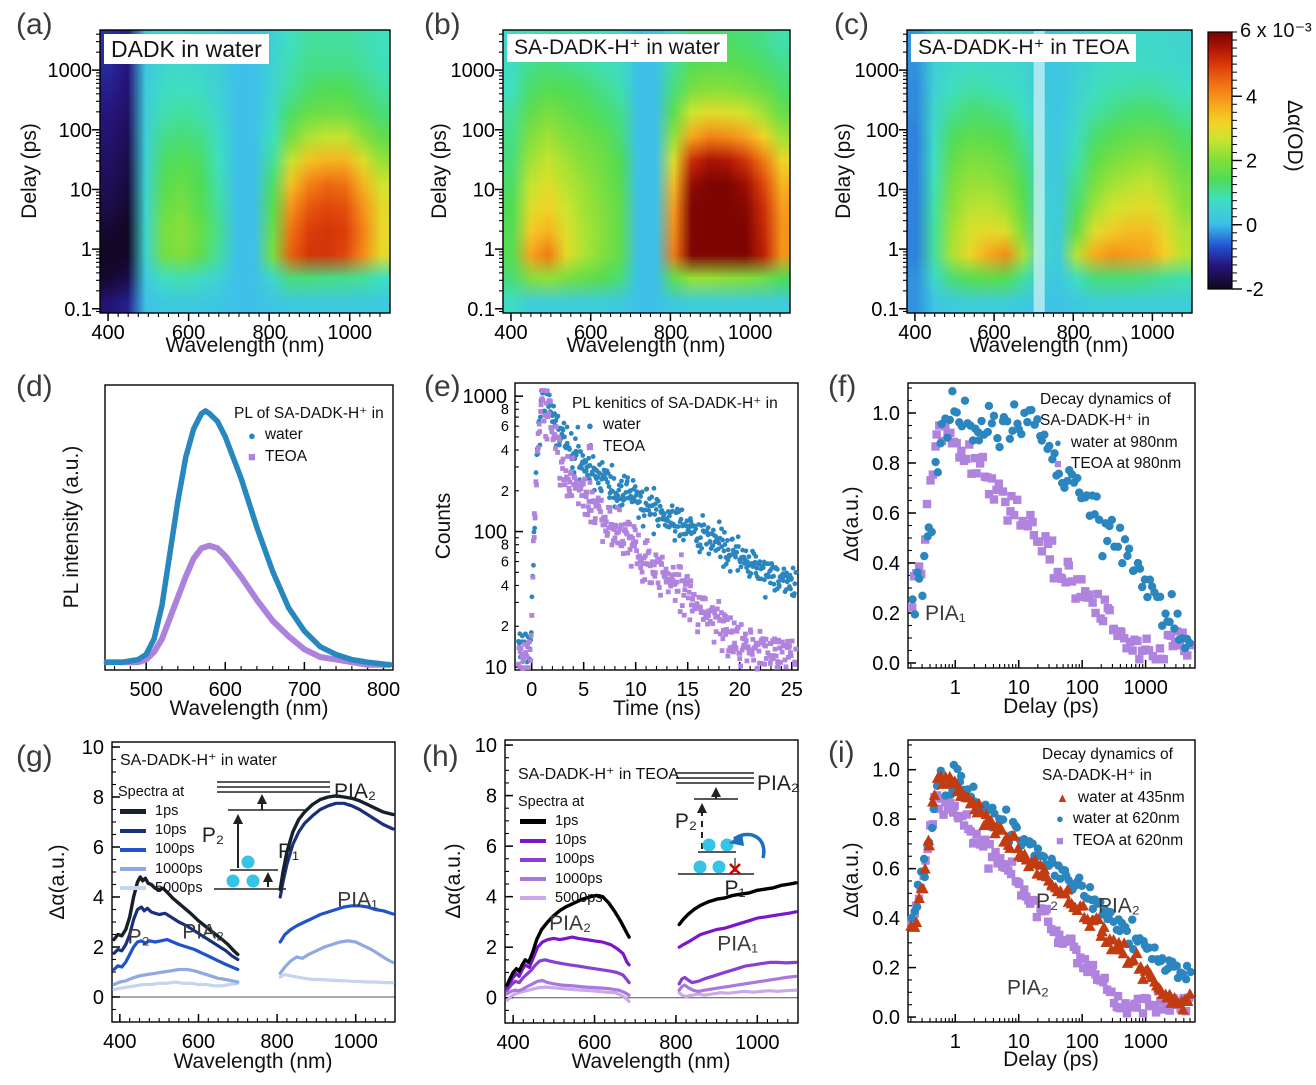 This screenshot has width=1316, height=1085. What do you see at coordinates (1276, 31) in the screenshot?
I see `colorbar-max-label: 6 x 10⁻³` at bounding box center [1276, 31].